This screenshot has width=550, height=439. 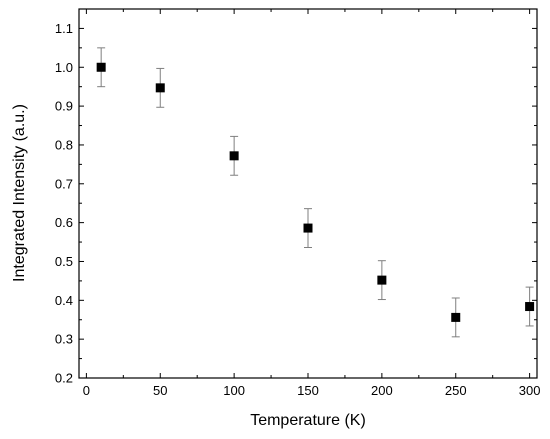 I want to click on y-tick-label: 1.1, so click(x=64, y=28).